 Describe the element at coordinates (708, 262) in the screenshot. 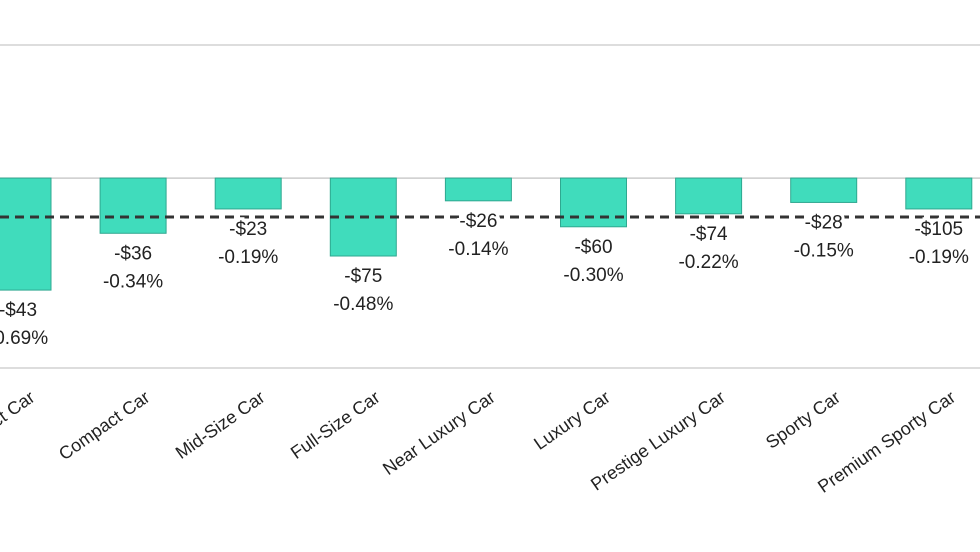

I see `value-label: -0.22%` at that location.